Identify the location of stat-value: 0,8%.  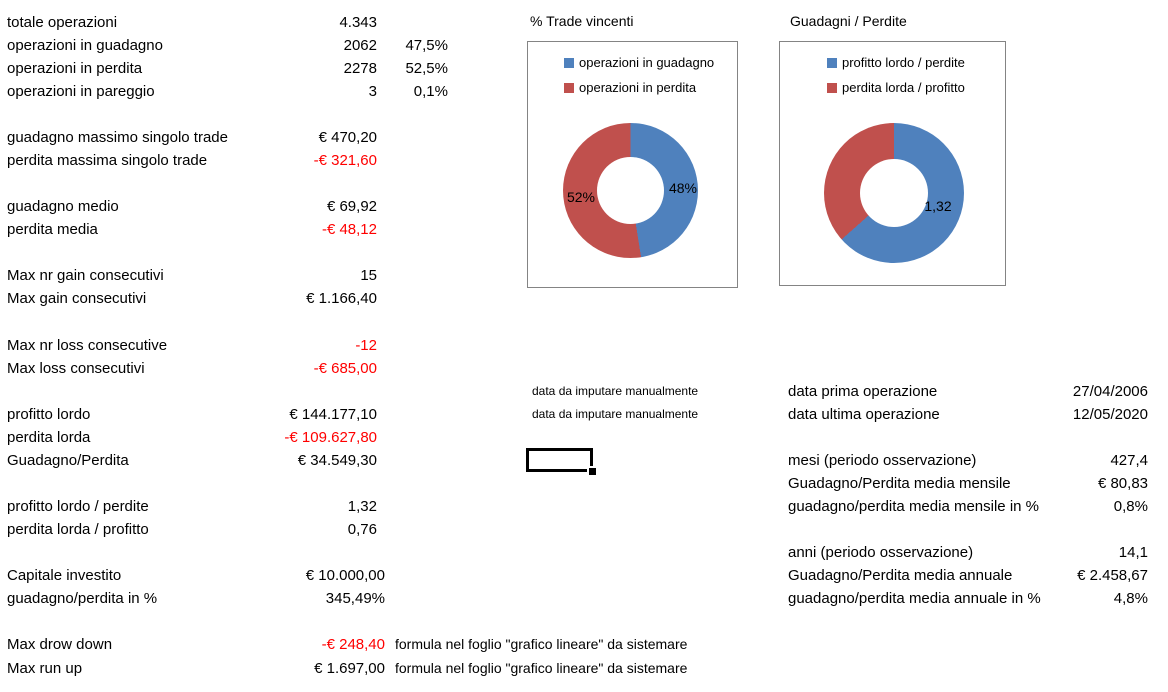
(1130, 506).